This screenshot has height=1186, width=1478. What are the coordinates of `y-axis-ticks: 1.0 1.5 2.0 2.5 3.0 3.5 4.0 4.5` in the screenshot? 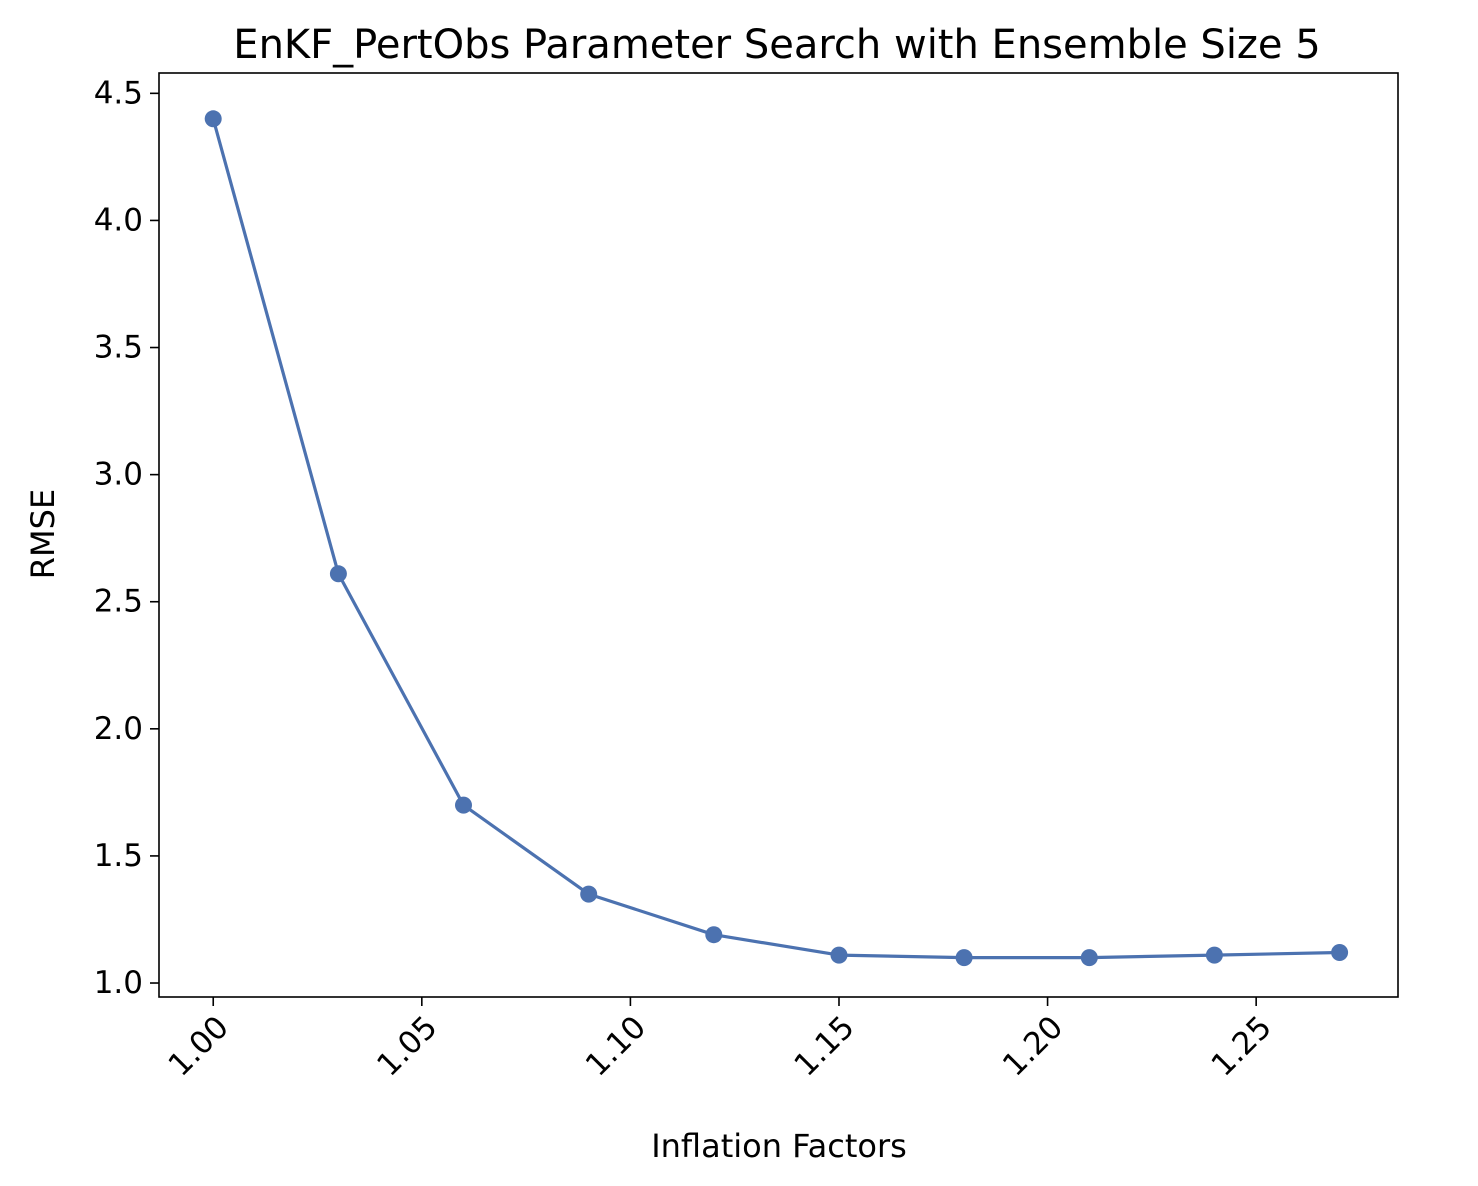 It's located at (126, 538).